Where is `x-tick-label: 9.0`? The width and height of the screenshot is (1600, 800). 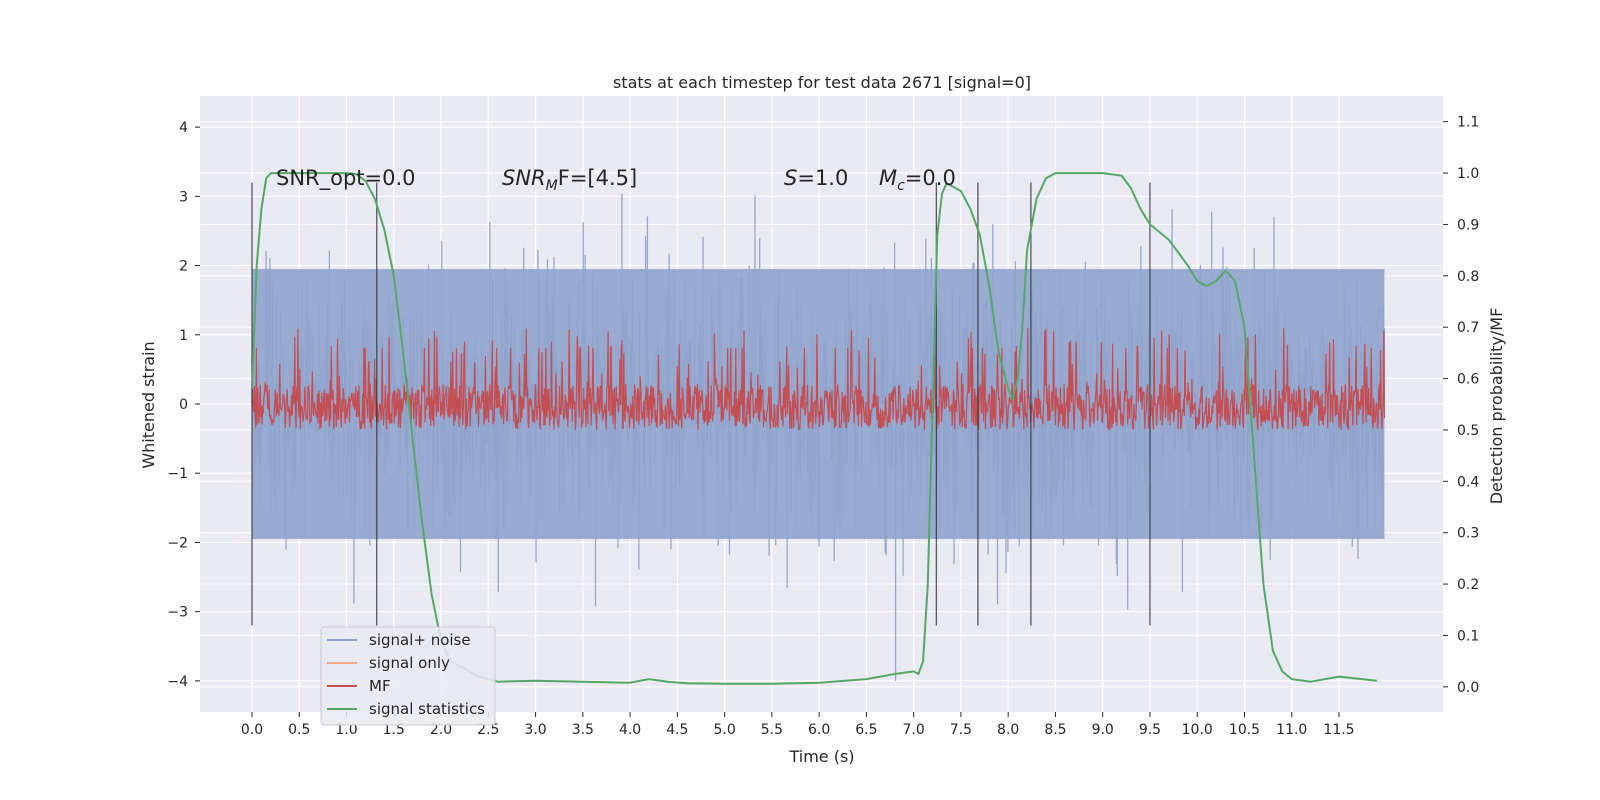
x-tick-label: 9.0 is located at coordinates (1103, 730).